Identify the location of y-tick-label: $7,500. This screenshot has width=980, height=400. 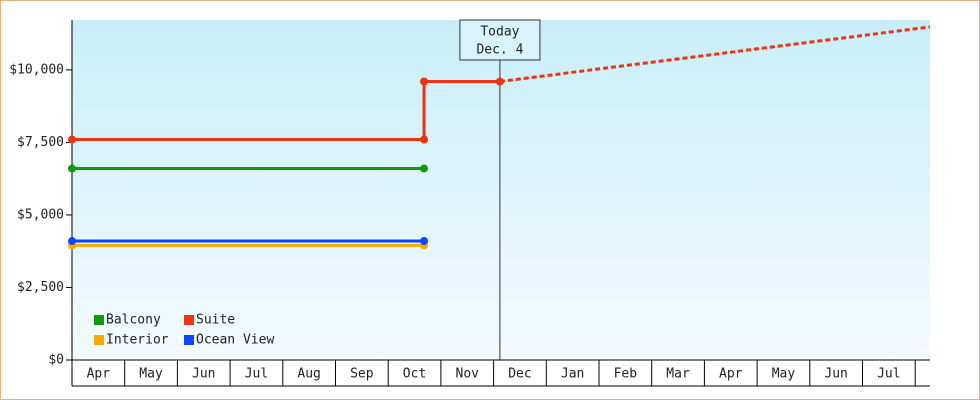
(40, 142).